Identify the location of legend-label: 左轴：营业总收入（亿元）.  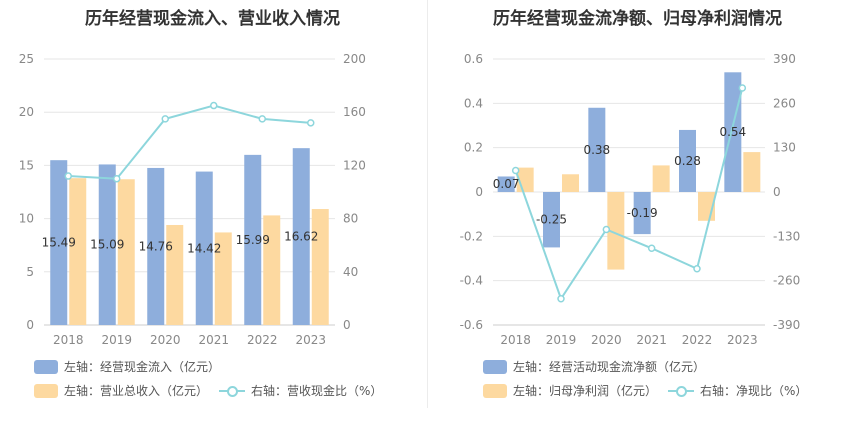
(136, 391).